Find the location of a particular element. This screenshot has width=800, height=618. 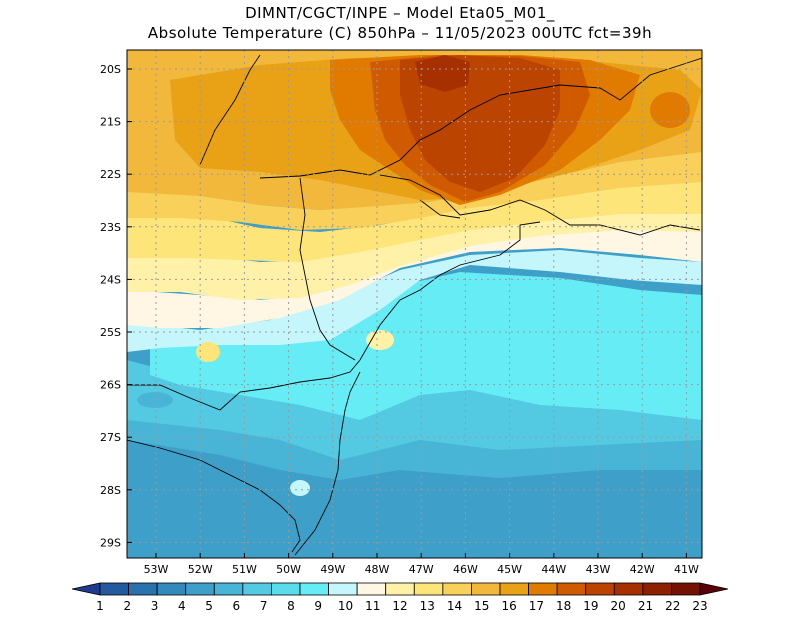

colorbar-label: 13 is located at coordinates (427, 606).